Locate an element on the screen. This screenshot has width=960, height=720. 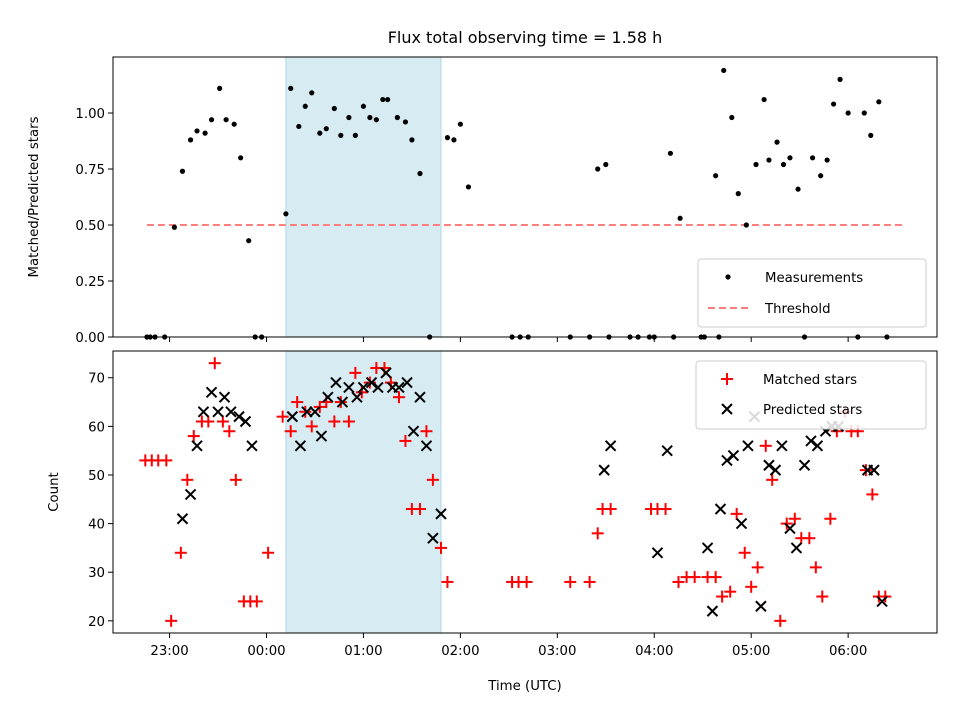
bottom-y-tick-label: 50 is located at coordinates (96, 476).